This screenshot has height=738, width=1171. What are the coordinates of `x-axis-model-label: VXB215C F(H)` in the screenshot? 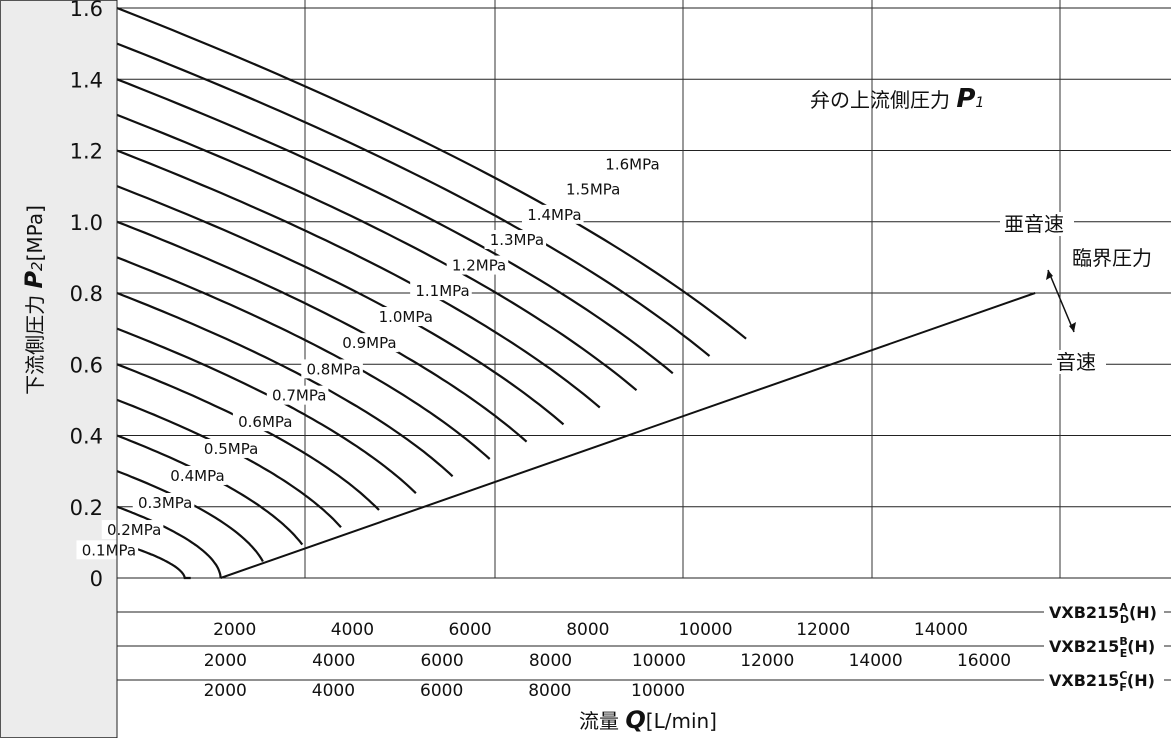 It's located at (1102, 681).